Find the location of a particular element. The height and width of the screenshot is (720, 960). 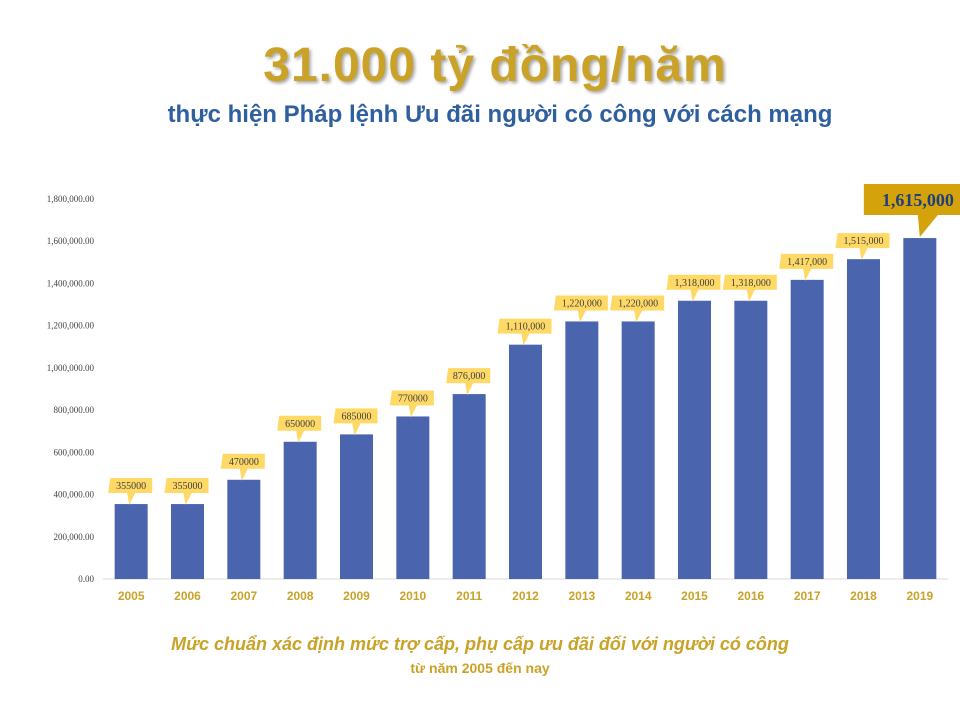

x-tick-label: 2010 is located at coordinates (412, 596).